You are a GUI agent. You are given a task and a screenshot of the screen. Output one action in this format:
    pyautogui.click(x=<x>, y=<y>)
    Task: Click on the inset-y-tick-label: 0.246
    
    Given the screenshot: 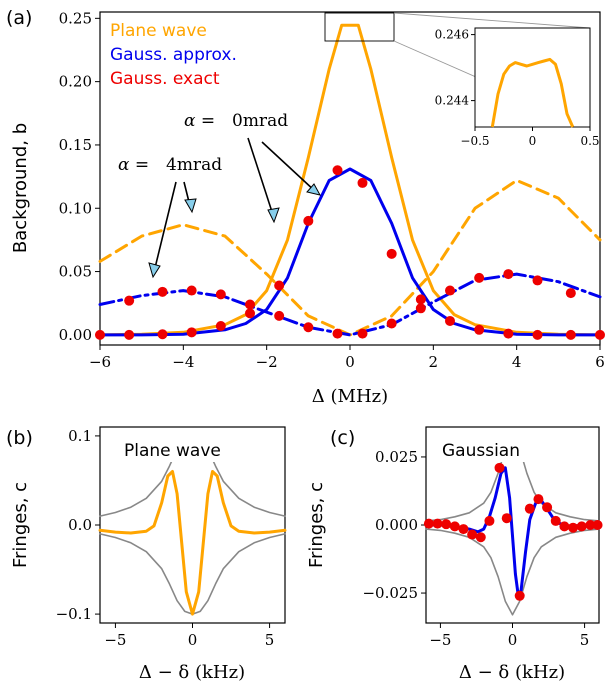 What is the action you would take?
    pyautogui.click(x=452, y=35)
    